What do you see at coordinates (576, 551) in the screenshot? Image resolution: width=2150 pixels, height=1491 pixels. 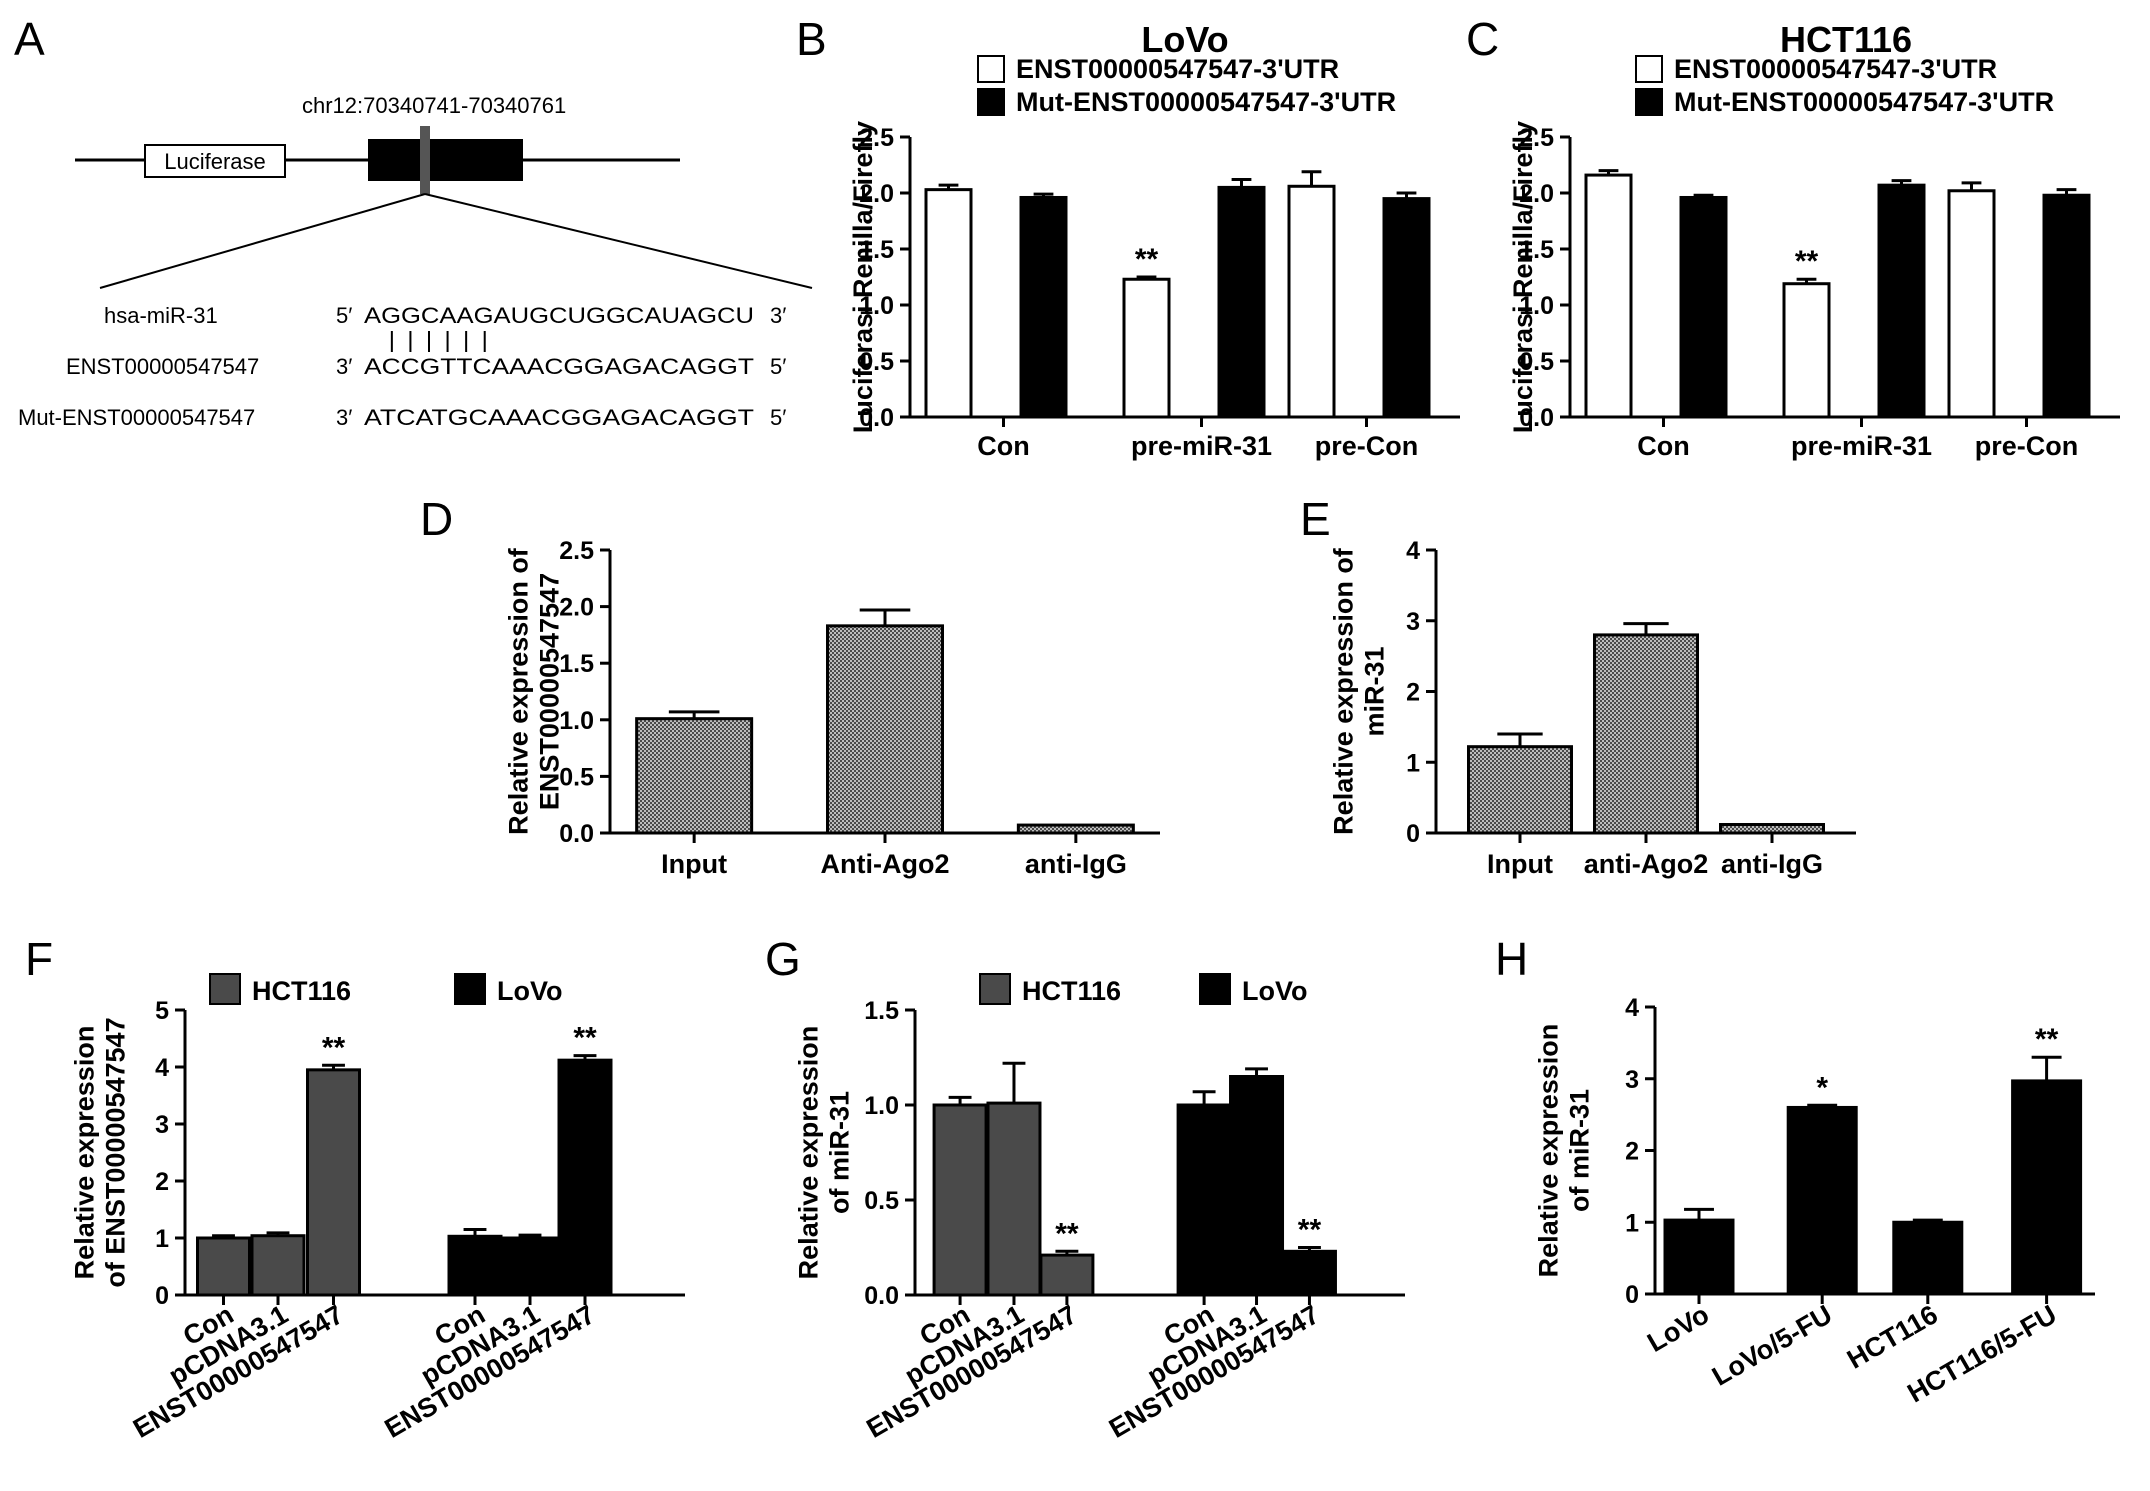 I see `y-tick-label: 2.5` at bounding box center [576, 551].